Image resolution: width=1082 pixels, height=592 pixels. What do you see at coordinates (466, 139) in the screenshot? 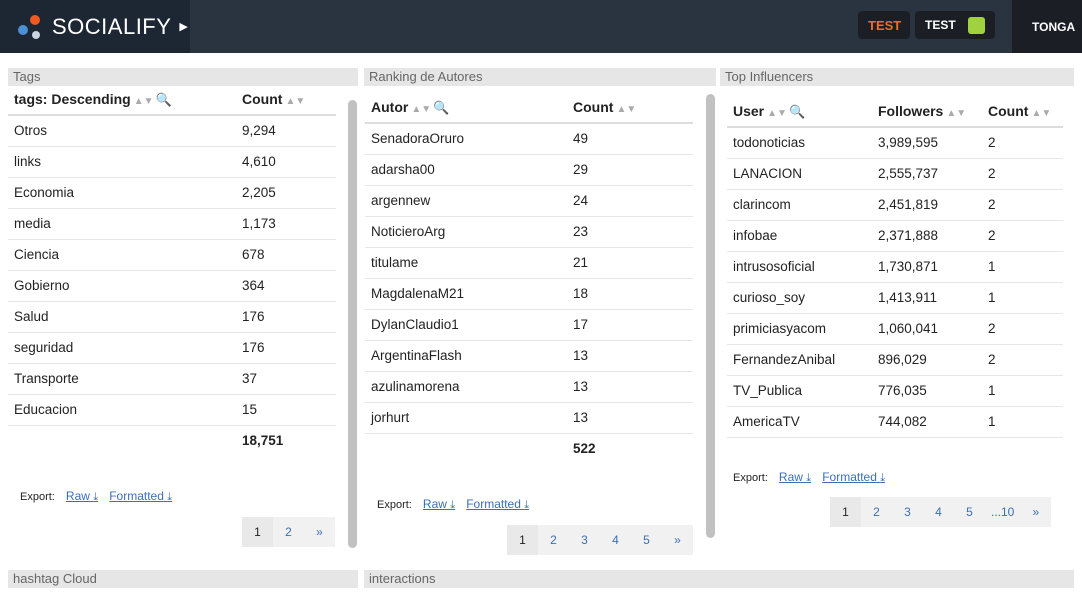
I see `autor-name: SenadoraOruro` at bounding box center [466, 139].